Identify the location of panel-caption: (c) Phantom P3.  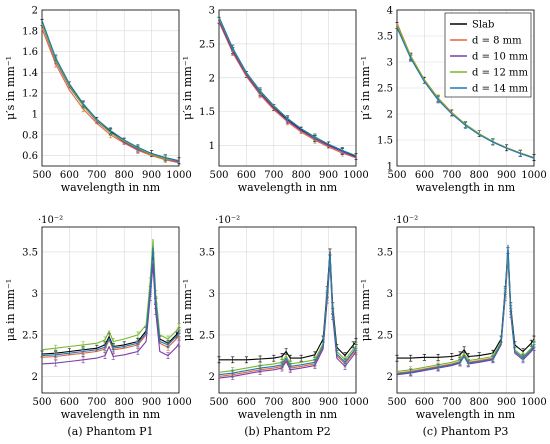
(466, 431).